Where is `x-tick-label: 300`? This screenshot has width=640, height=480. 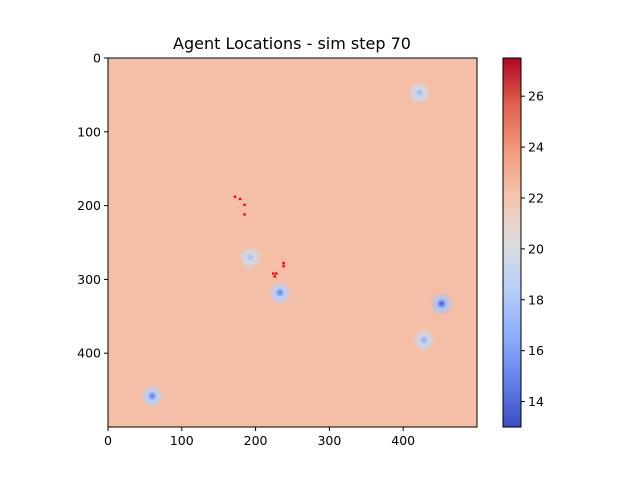 x-tick-label: 300 is located at coordinates (329, 440).